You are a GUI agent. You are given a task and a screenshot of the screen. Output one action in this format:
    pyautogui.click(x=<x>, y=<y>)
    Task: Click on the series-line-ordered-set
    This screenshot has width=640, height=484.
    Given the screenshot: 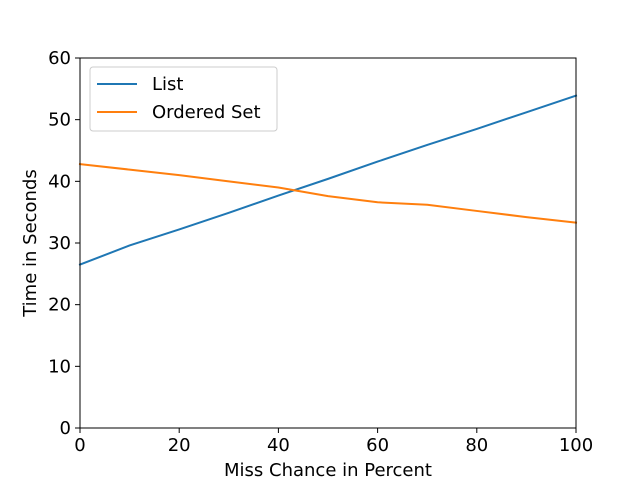 What is the action you would take?
    pyautogui.click(x=328, y=193)
    